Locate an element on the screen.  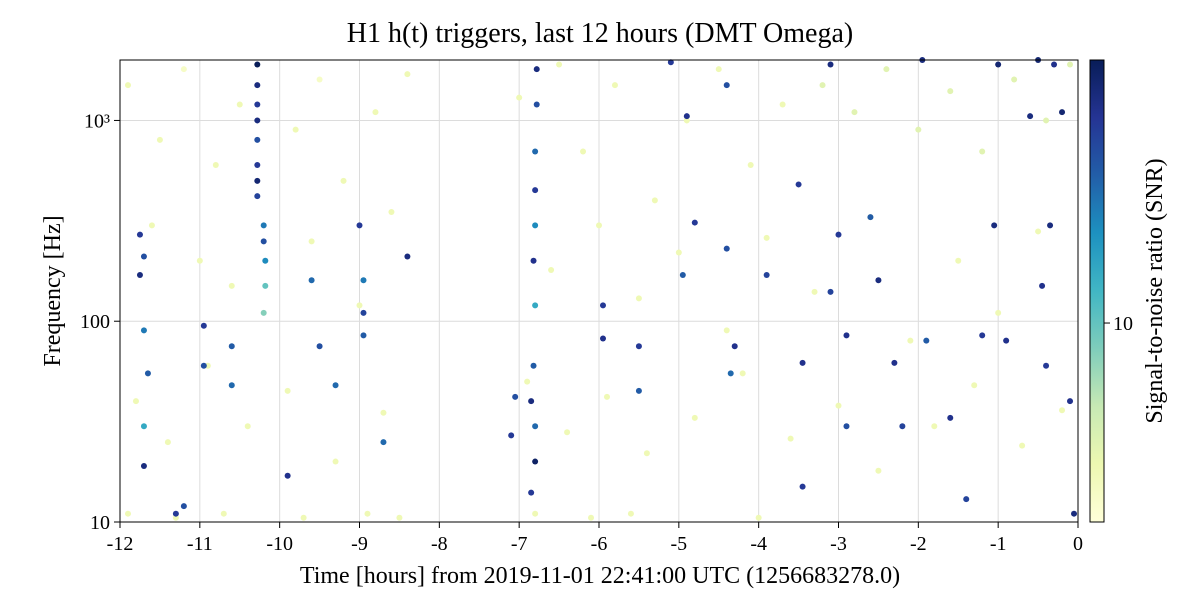
x-tick-label: -7 is located at coordinates (519, 544).